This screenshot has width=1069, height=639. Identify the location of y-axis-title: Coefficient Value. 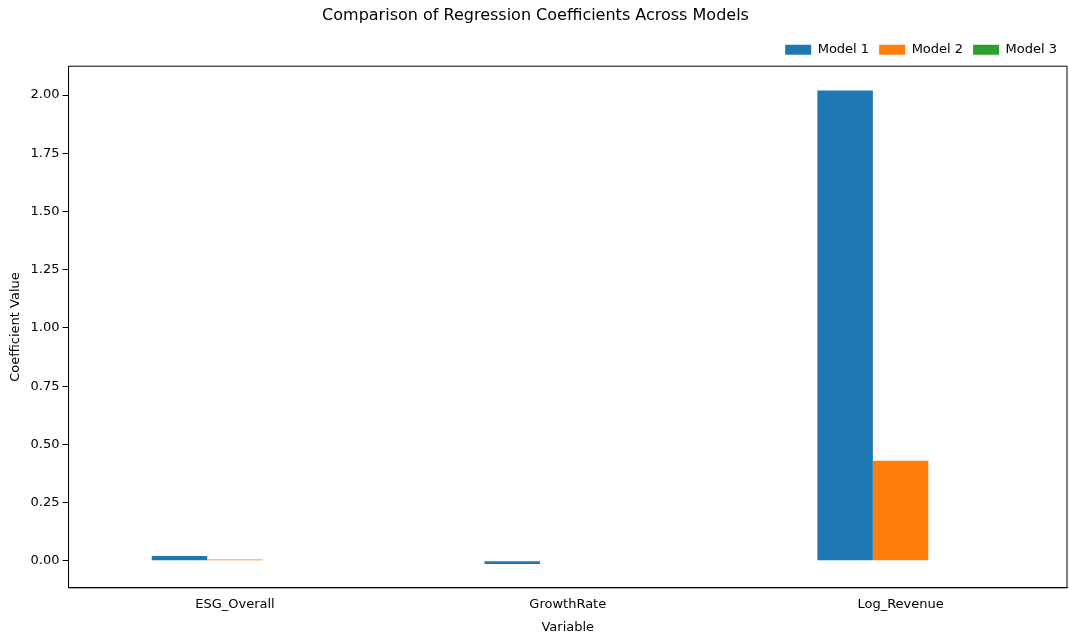
(15, 327).